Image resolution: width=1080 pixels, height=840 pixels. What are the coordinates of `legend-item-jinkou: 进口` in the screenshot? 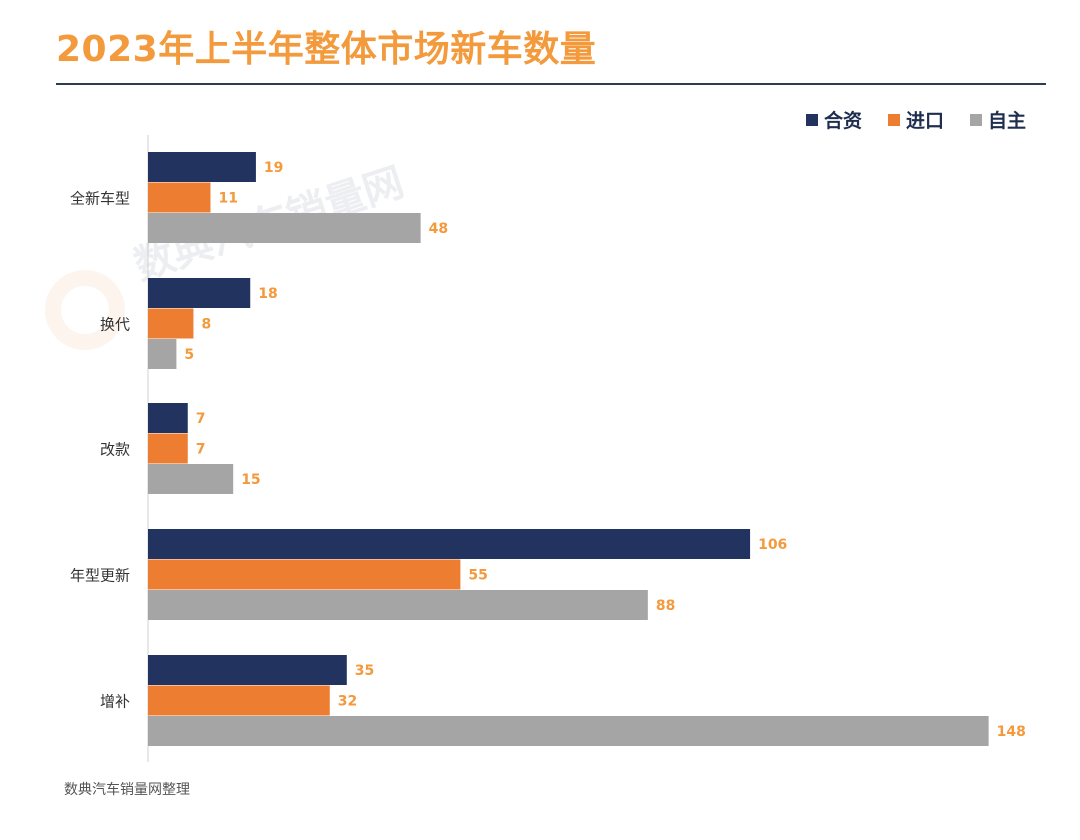 It's located at (915, 119).